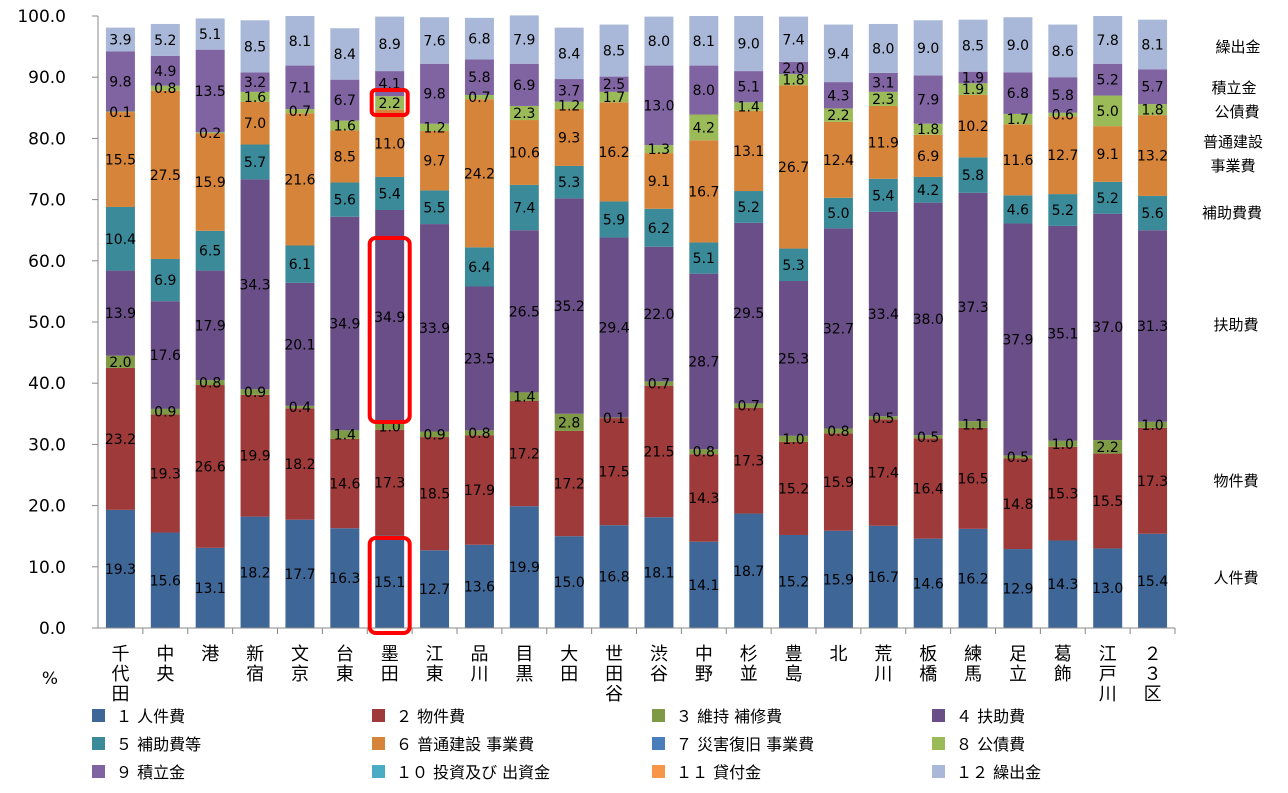 The image size is (1288, 793). What do you see at coordinates (150, 716) in the screenshot?
I see `legend-label: １ 人件費` at bounding box center [150, 716].